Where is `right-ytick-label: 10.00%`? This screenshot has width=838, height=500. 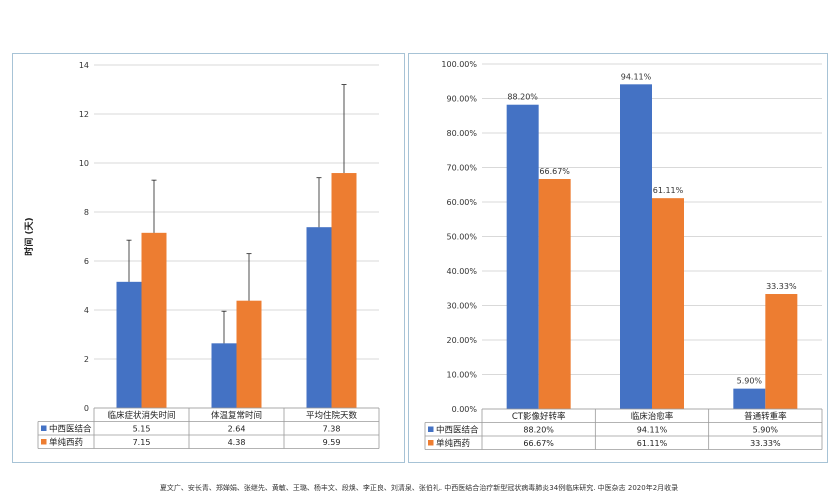
right-ytick-label: 10.00% is located at coordinates (461, 375).